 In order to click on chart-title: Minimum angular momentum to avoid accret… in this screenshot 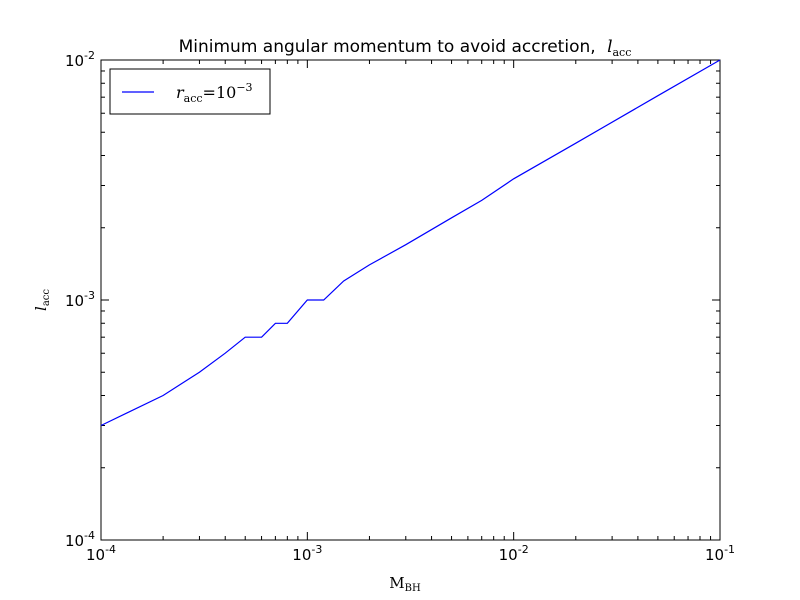, I will do `click(405, 48)`.